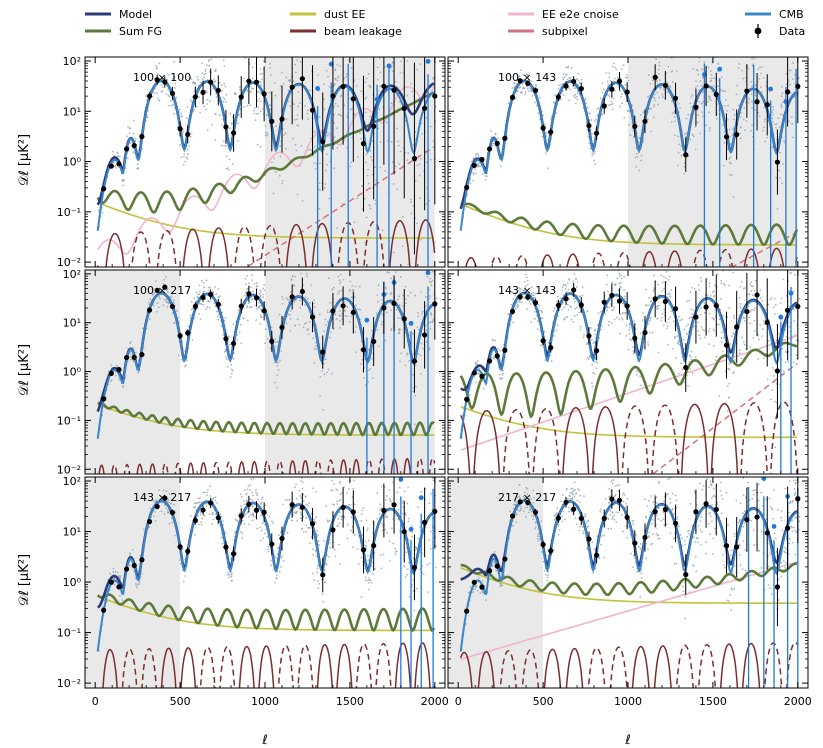 This screenshot has width=823, height=748. Describe the element at coordinates (628, 365) in the screenshot. I see `cmb-line` at that location.